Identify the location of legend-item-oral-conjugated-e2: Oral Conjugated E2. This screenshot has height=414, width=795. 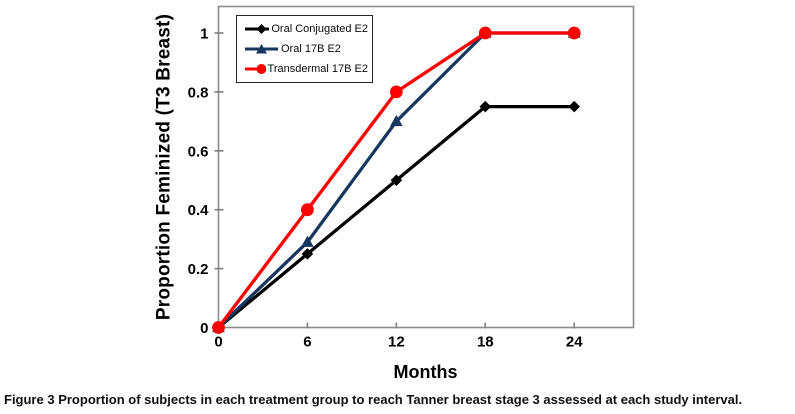
(306, 29).